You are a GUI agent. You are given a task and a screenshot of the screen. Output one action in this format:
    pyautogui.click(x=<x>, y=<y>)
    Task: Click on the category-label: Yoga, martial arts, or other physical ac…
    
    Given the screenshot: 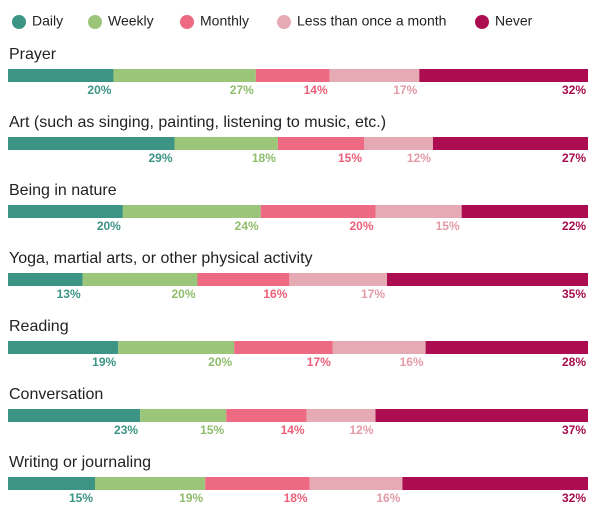 What is the action you would take?
    pyautogui.click(x=161, y=258)
    